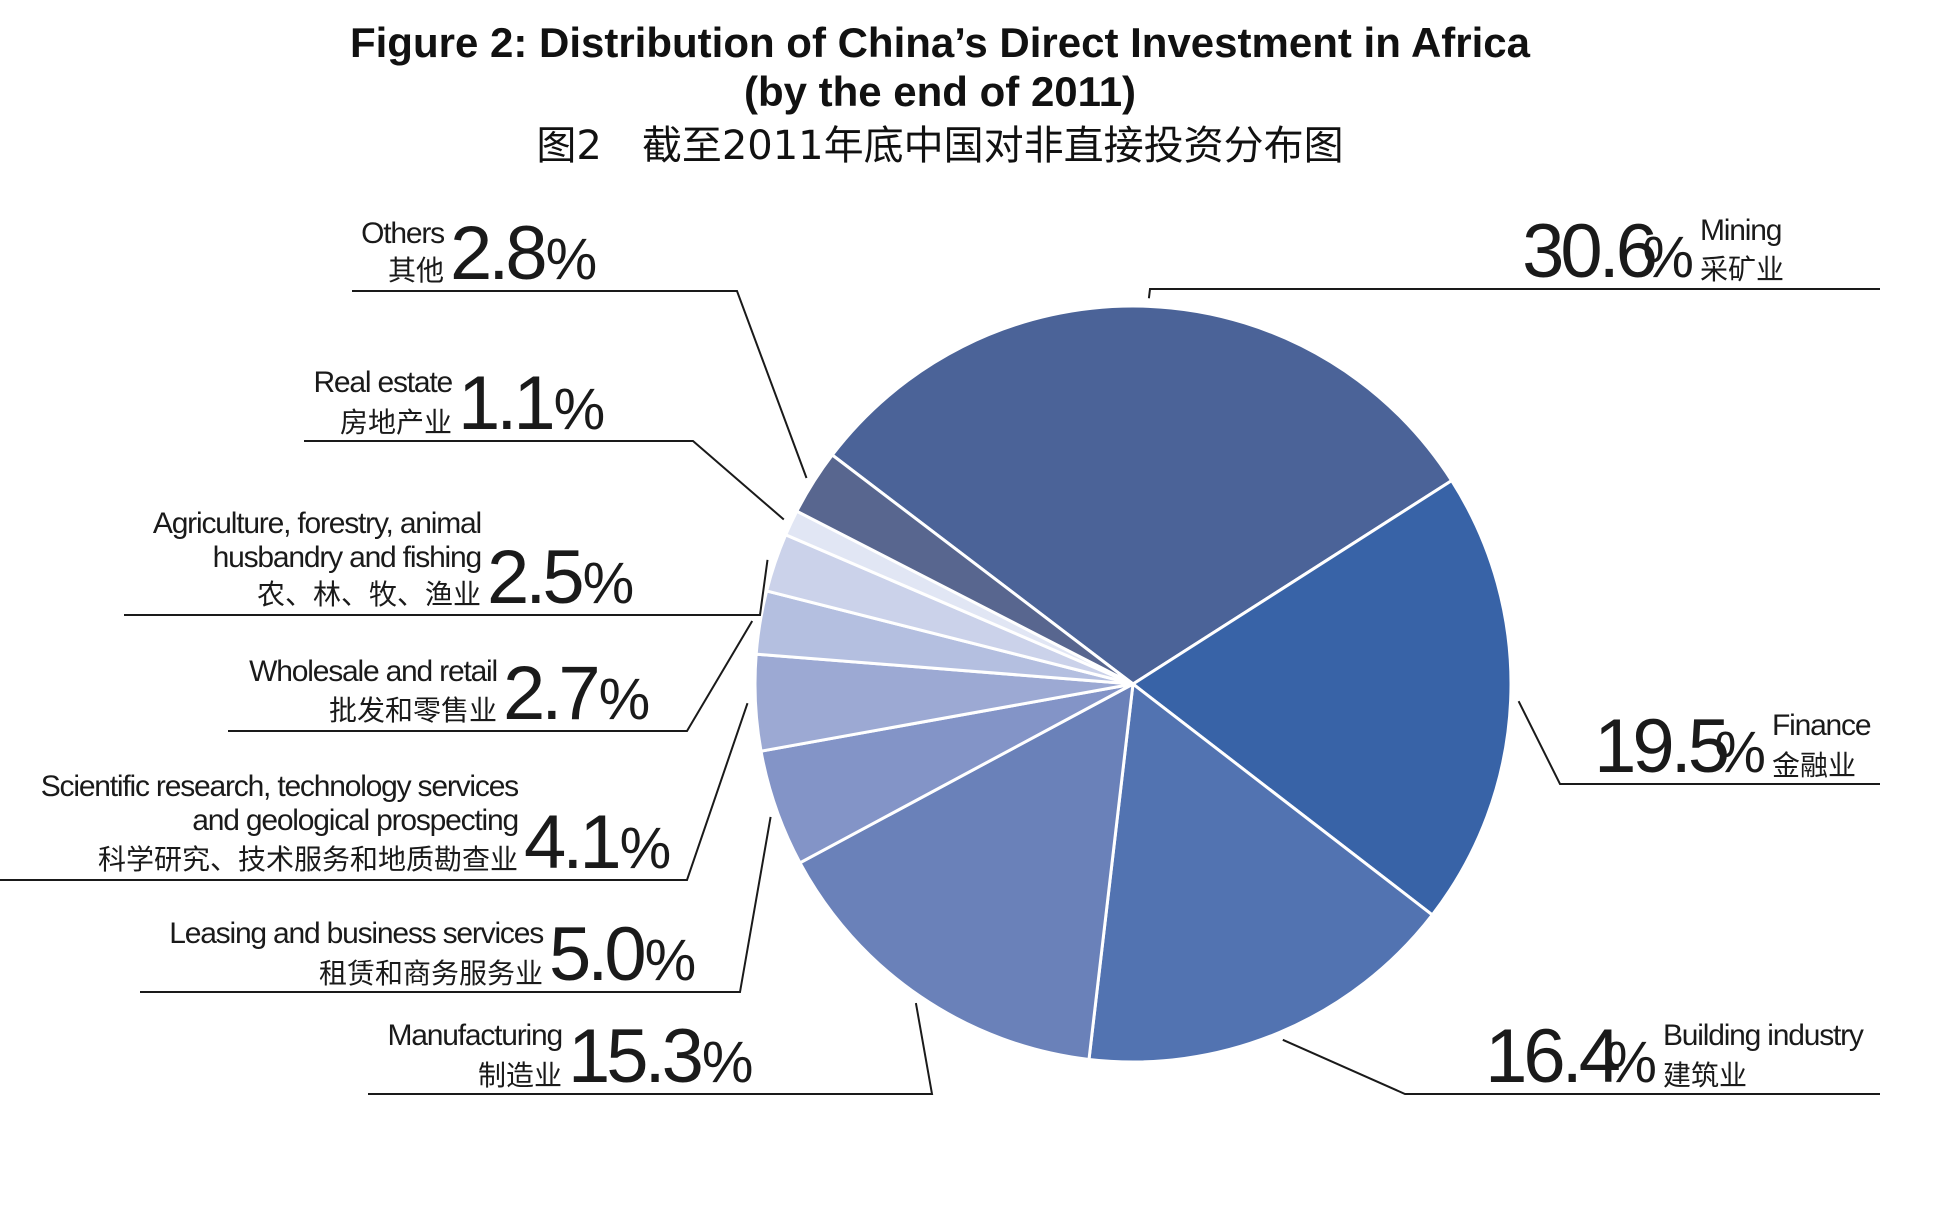  Describe the element at coordinates (1552, 1056) in the screenshot. I see `slice-value: 16.4` at that location.